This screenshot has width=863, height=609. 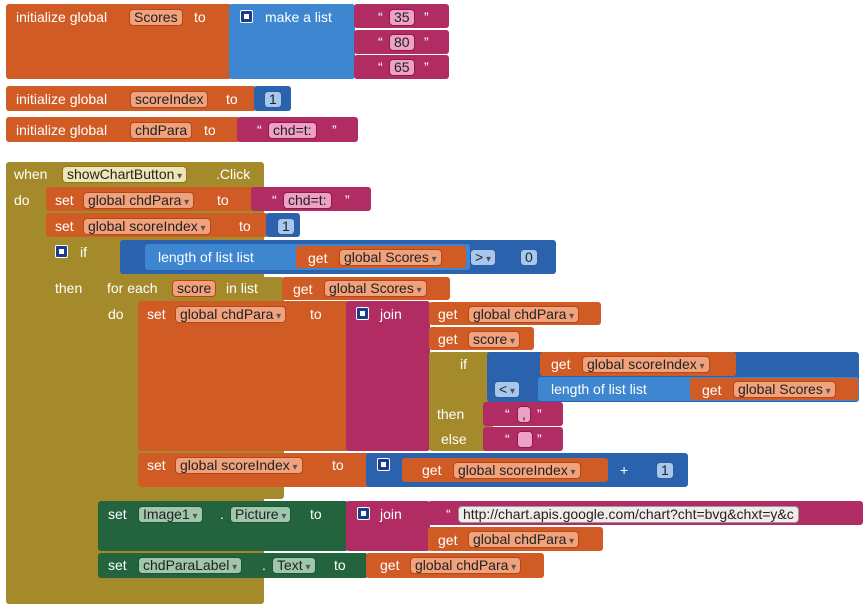 What do you see at coordinates (22, 200) in the screenshot?
I see `do-label: do` at bounding box center [22, 200].